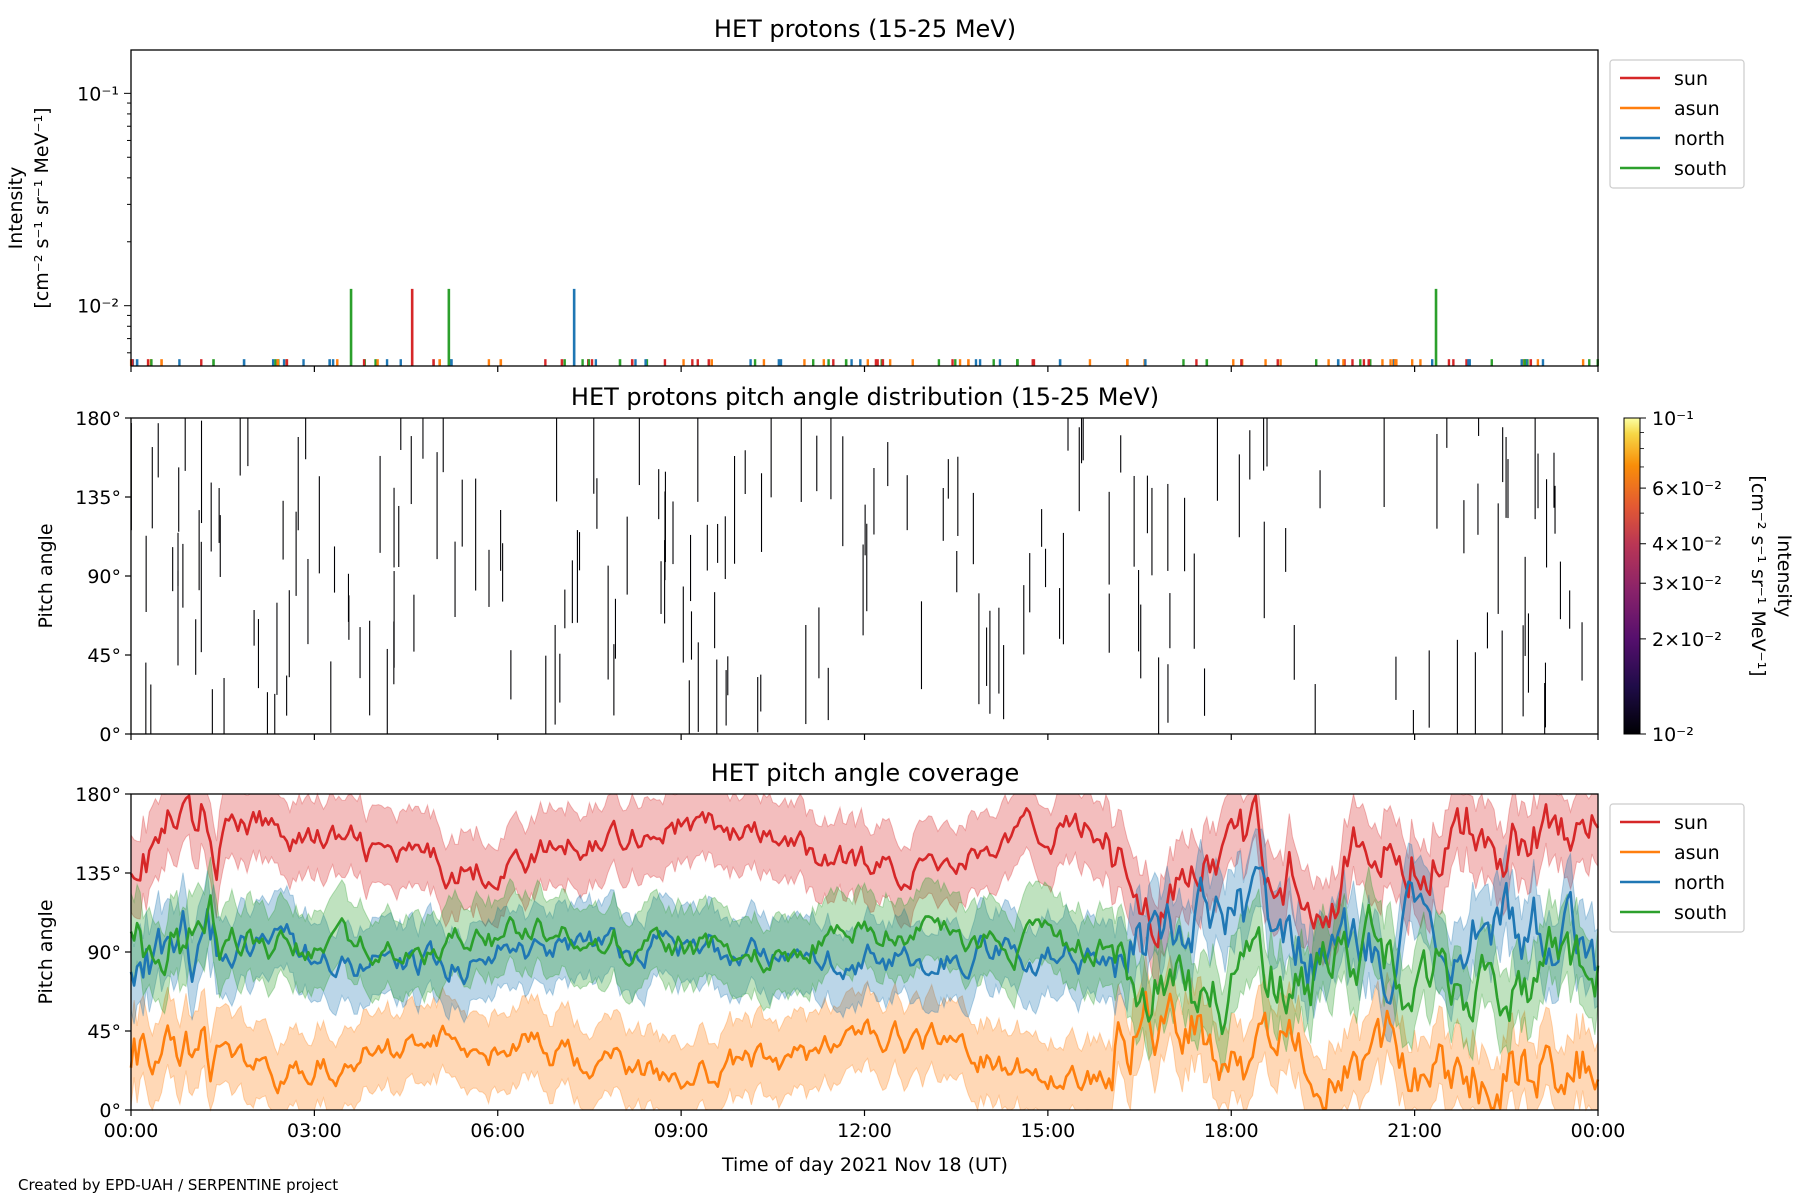  I want to click on panel3-yticks: 0° 45° 90° 135° 180°, so click(103, 953).